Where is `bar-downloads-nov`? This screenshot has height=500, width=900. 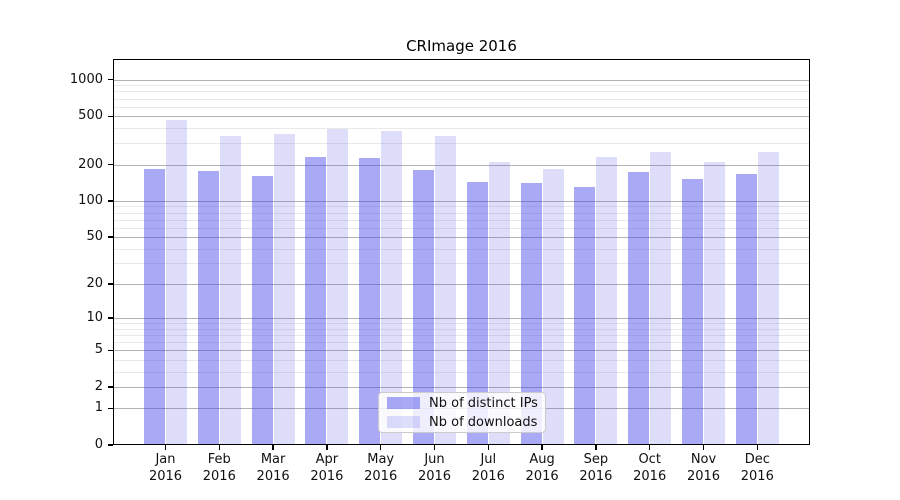 bar-downloads-nov is located at coordinates (714, 303).